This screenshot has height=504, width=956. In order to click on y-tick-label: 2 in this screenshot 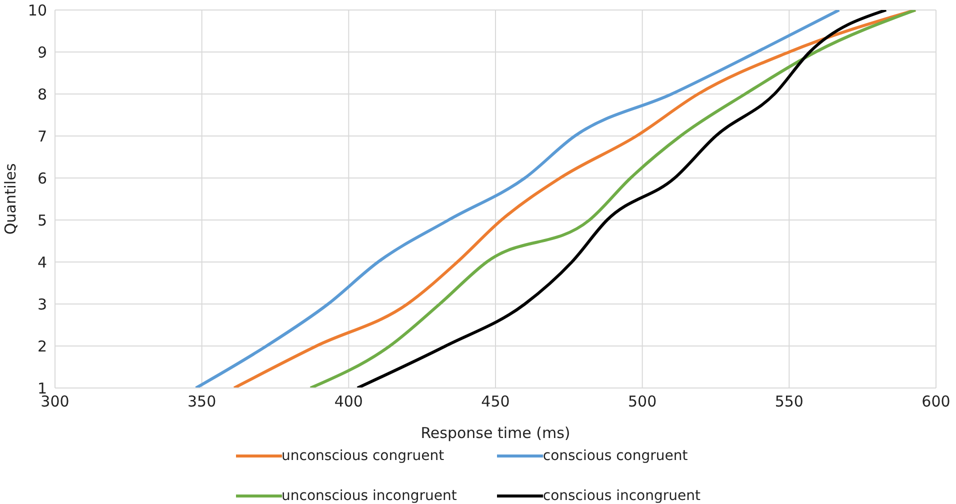, I will do `click(42, 346)`.